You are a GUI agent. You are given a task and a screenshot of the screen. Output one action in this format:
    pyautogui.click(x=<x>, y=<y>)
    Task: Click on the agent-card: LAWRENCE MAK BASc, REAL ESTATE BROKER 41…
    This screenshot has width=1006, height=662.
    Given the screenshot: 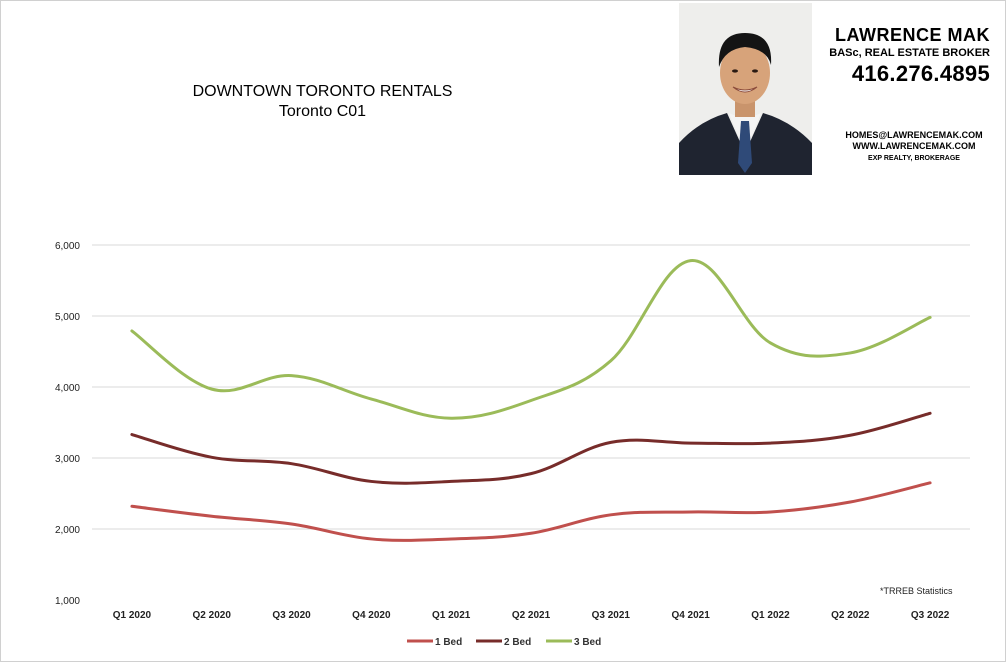 What is the action you would take?
    pyautogui.click(x=905, y=95)
    